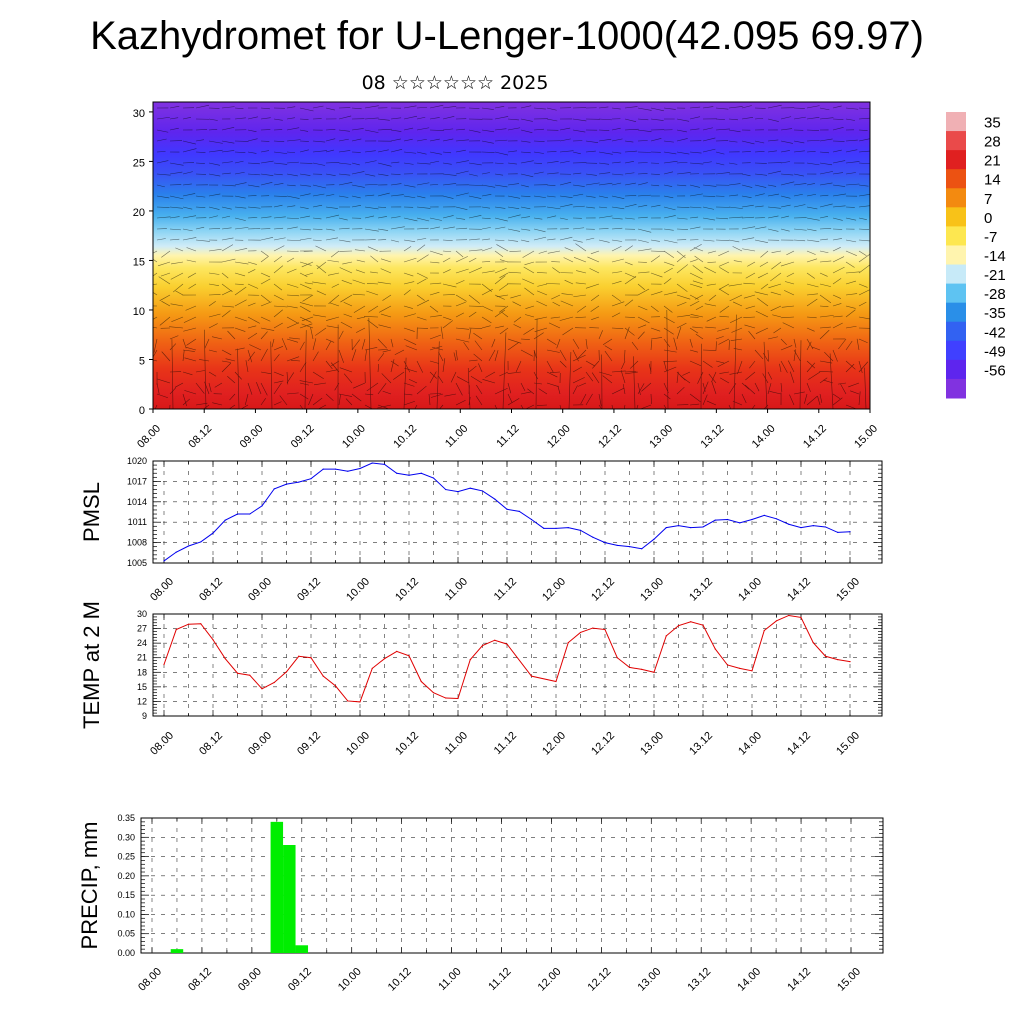  What do you see at coordinates (995, 256) in the screenshot?
I see `colorbar-label: -14` at bounding box center [995, 256].